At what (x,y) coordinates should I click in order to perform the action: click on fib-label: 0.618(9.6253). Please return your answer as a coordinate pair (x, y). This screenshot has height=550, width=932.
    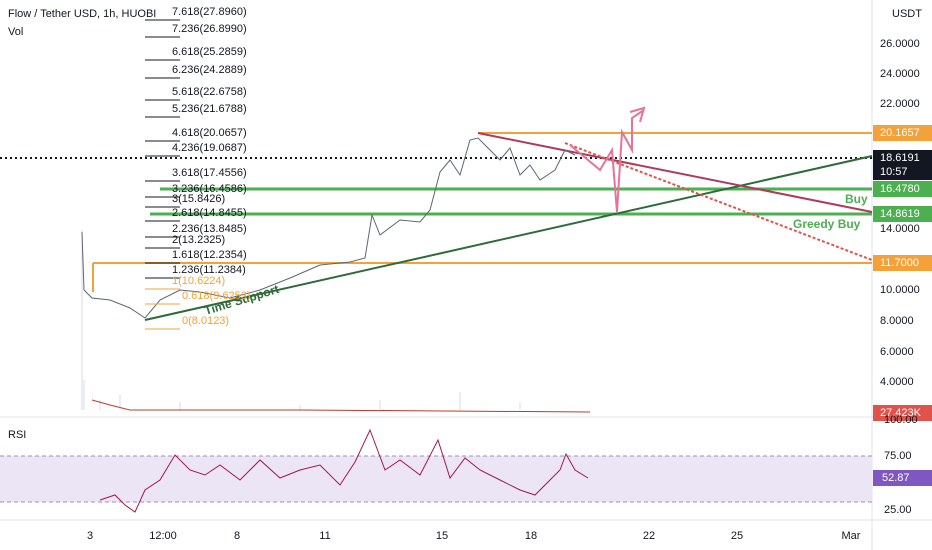
    Looking at the image, I should click on (216, 296).